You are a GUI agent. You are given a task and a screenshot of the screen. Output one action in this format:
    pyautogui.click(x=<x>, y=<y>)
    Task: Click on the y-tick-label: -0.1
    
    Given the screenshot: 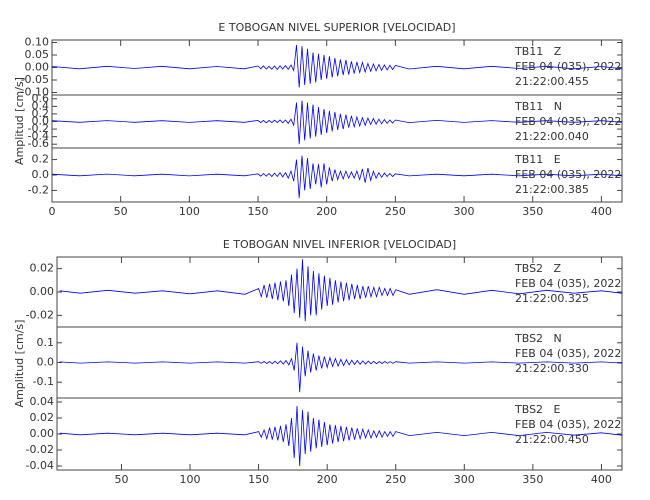 What is the action you would take?
    pyautogui.click(x=43, y=381)
    